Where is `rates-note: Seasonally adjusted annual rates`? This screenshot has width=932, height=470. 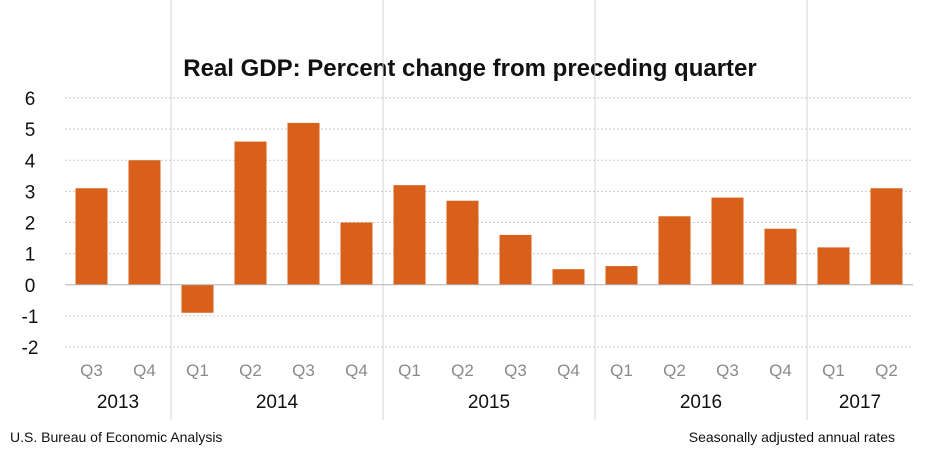
rates-note: Seasonally adjusted annual rates is located at coordinates (792, 437).